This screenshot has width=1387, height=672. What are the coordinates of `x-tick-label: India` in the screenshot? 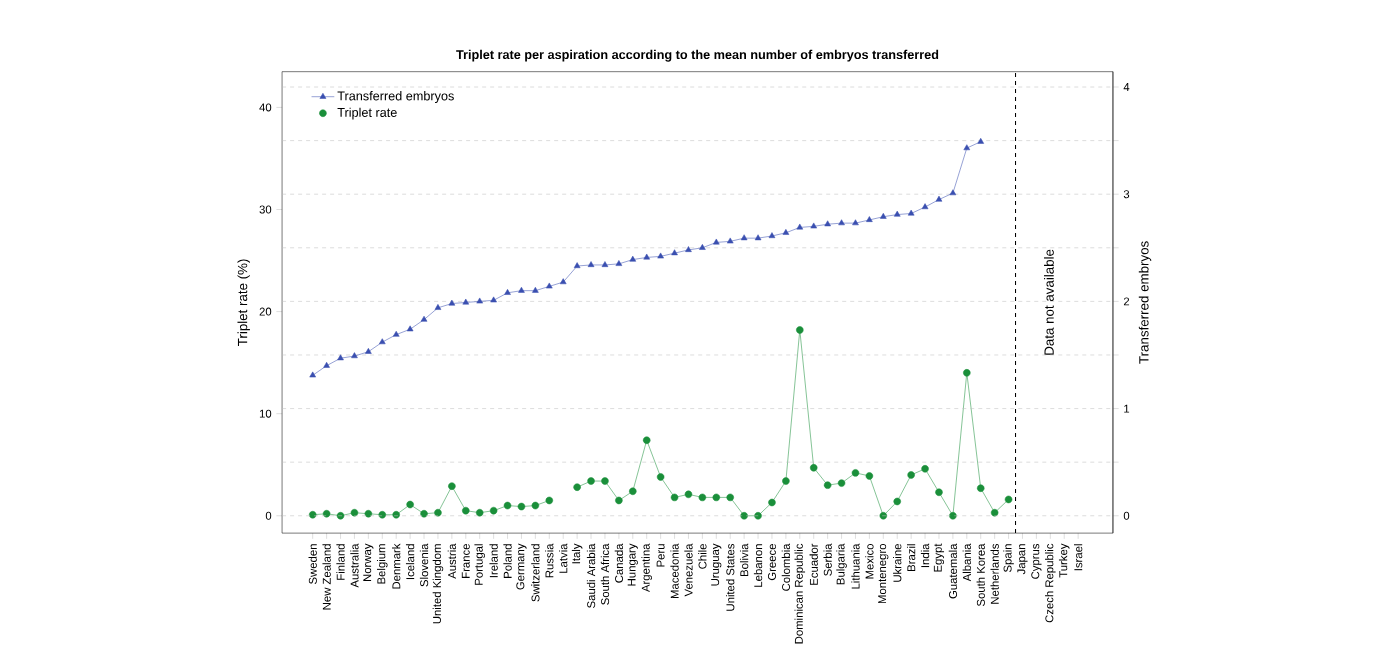 It's located at (925, 555).